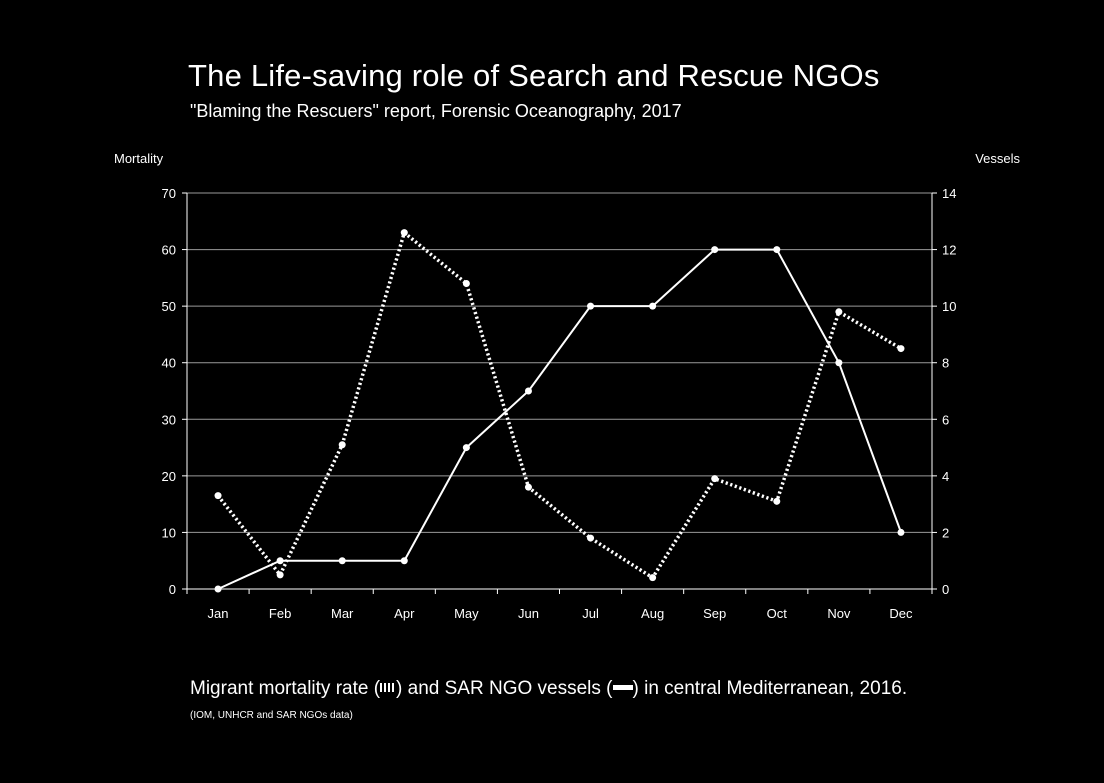 The height and width of the screenshot is (783, 1104). Describe the element at coordinates (949, 250) in the screenshot. I see `y-right-tick-label: 12` at that location.